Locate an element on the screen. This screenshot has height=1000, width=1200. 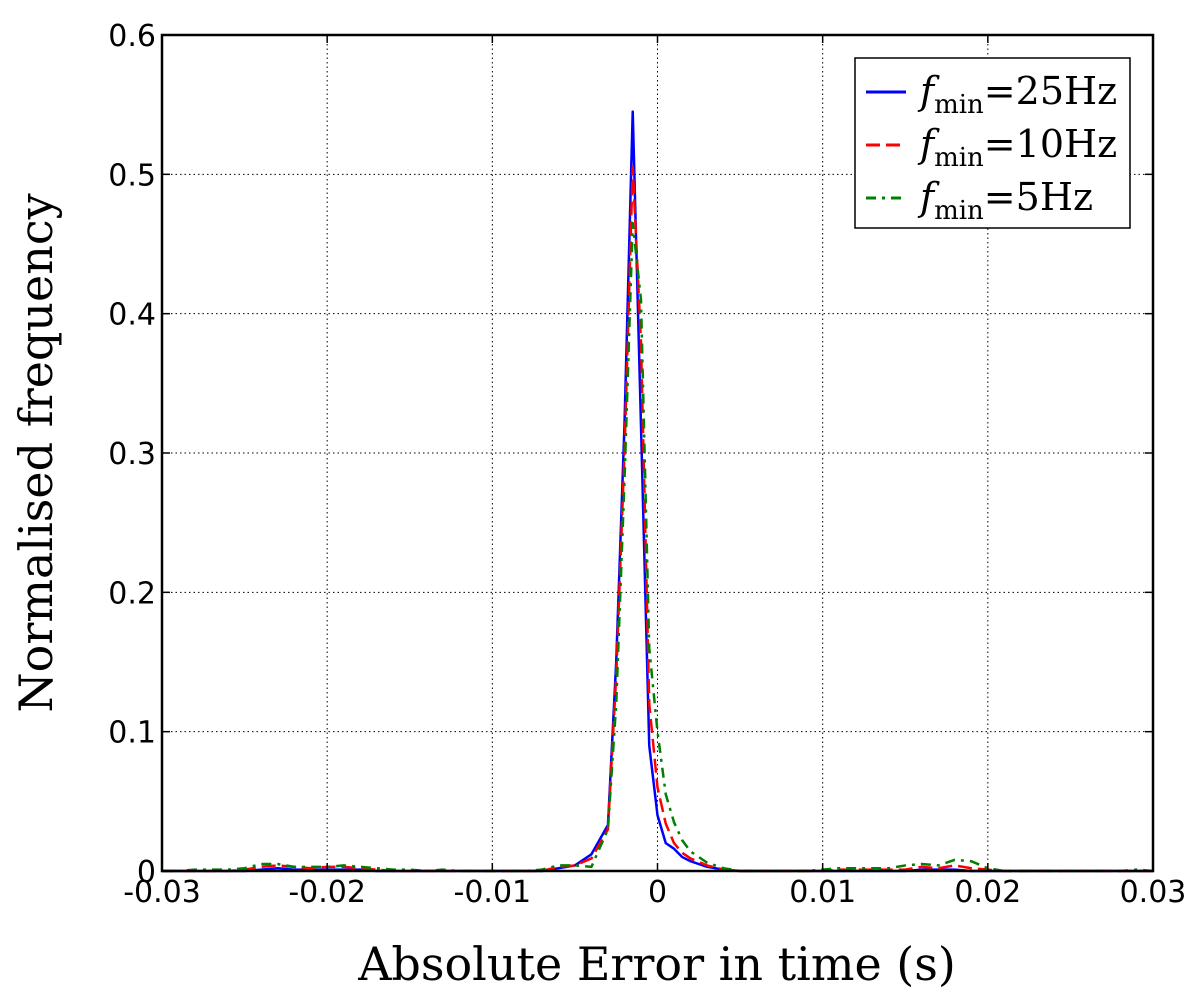
x-tick-label: -0.01 is located at coordinates (493, 892).